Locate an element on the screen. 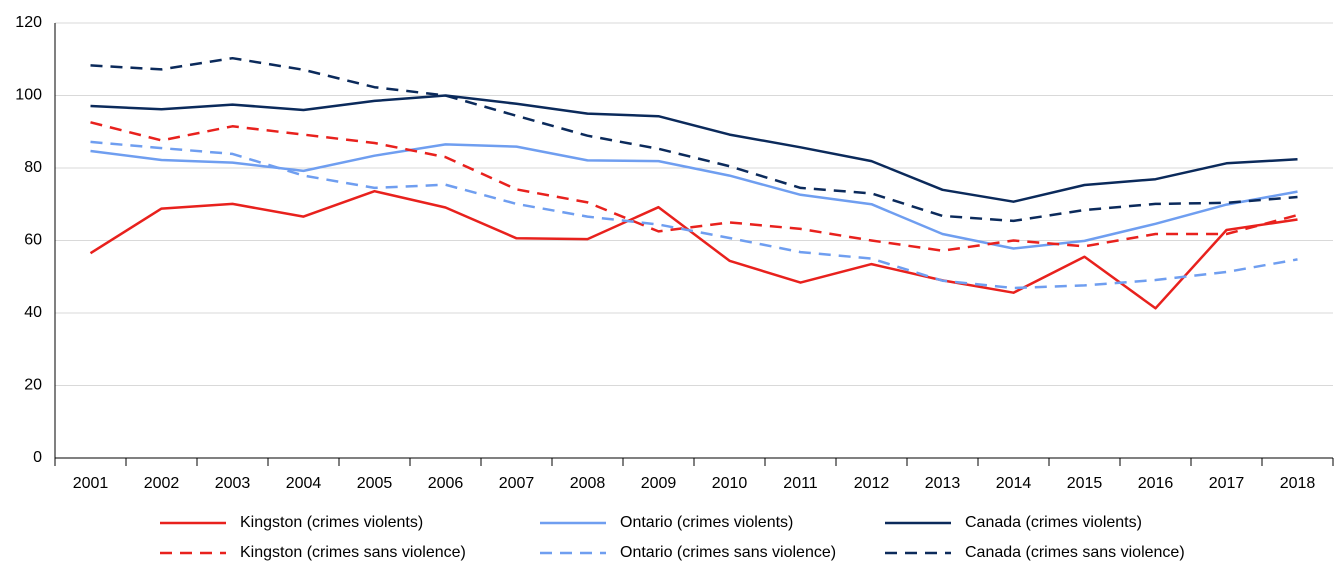 Image resolution: width=1335 pixels, height=568 pixels. legend-label: Canada (crimes violents) is located at coordinates (1053, 522).